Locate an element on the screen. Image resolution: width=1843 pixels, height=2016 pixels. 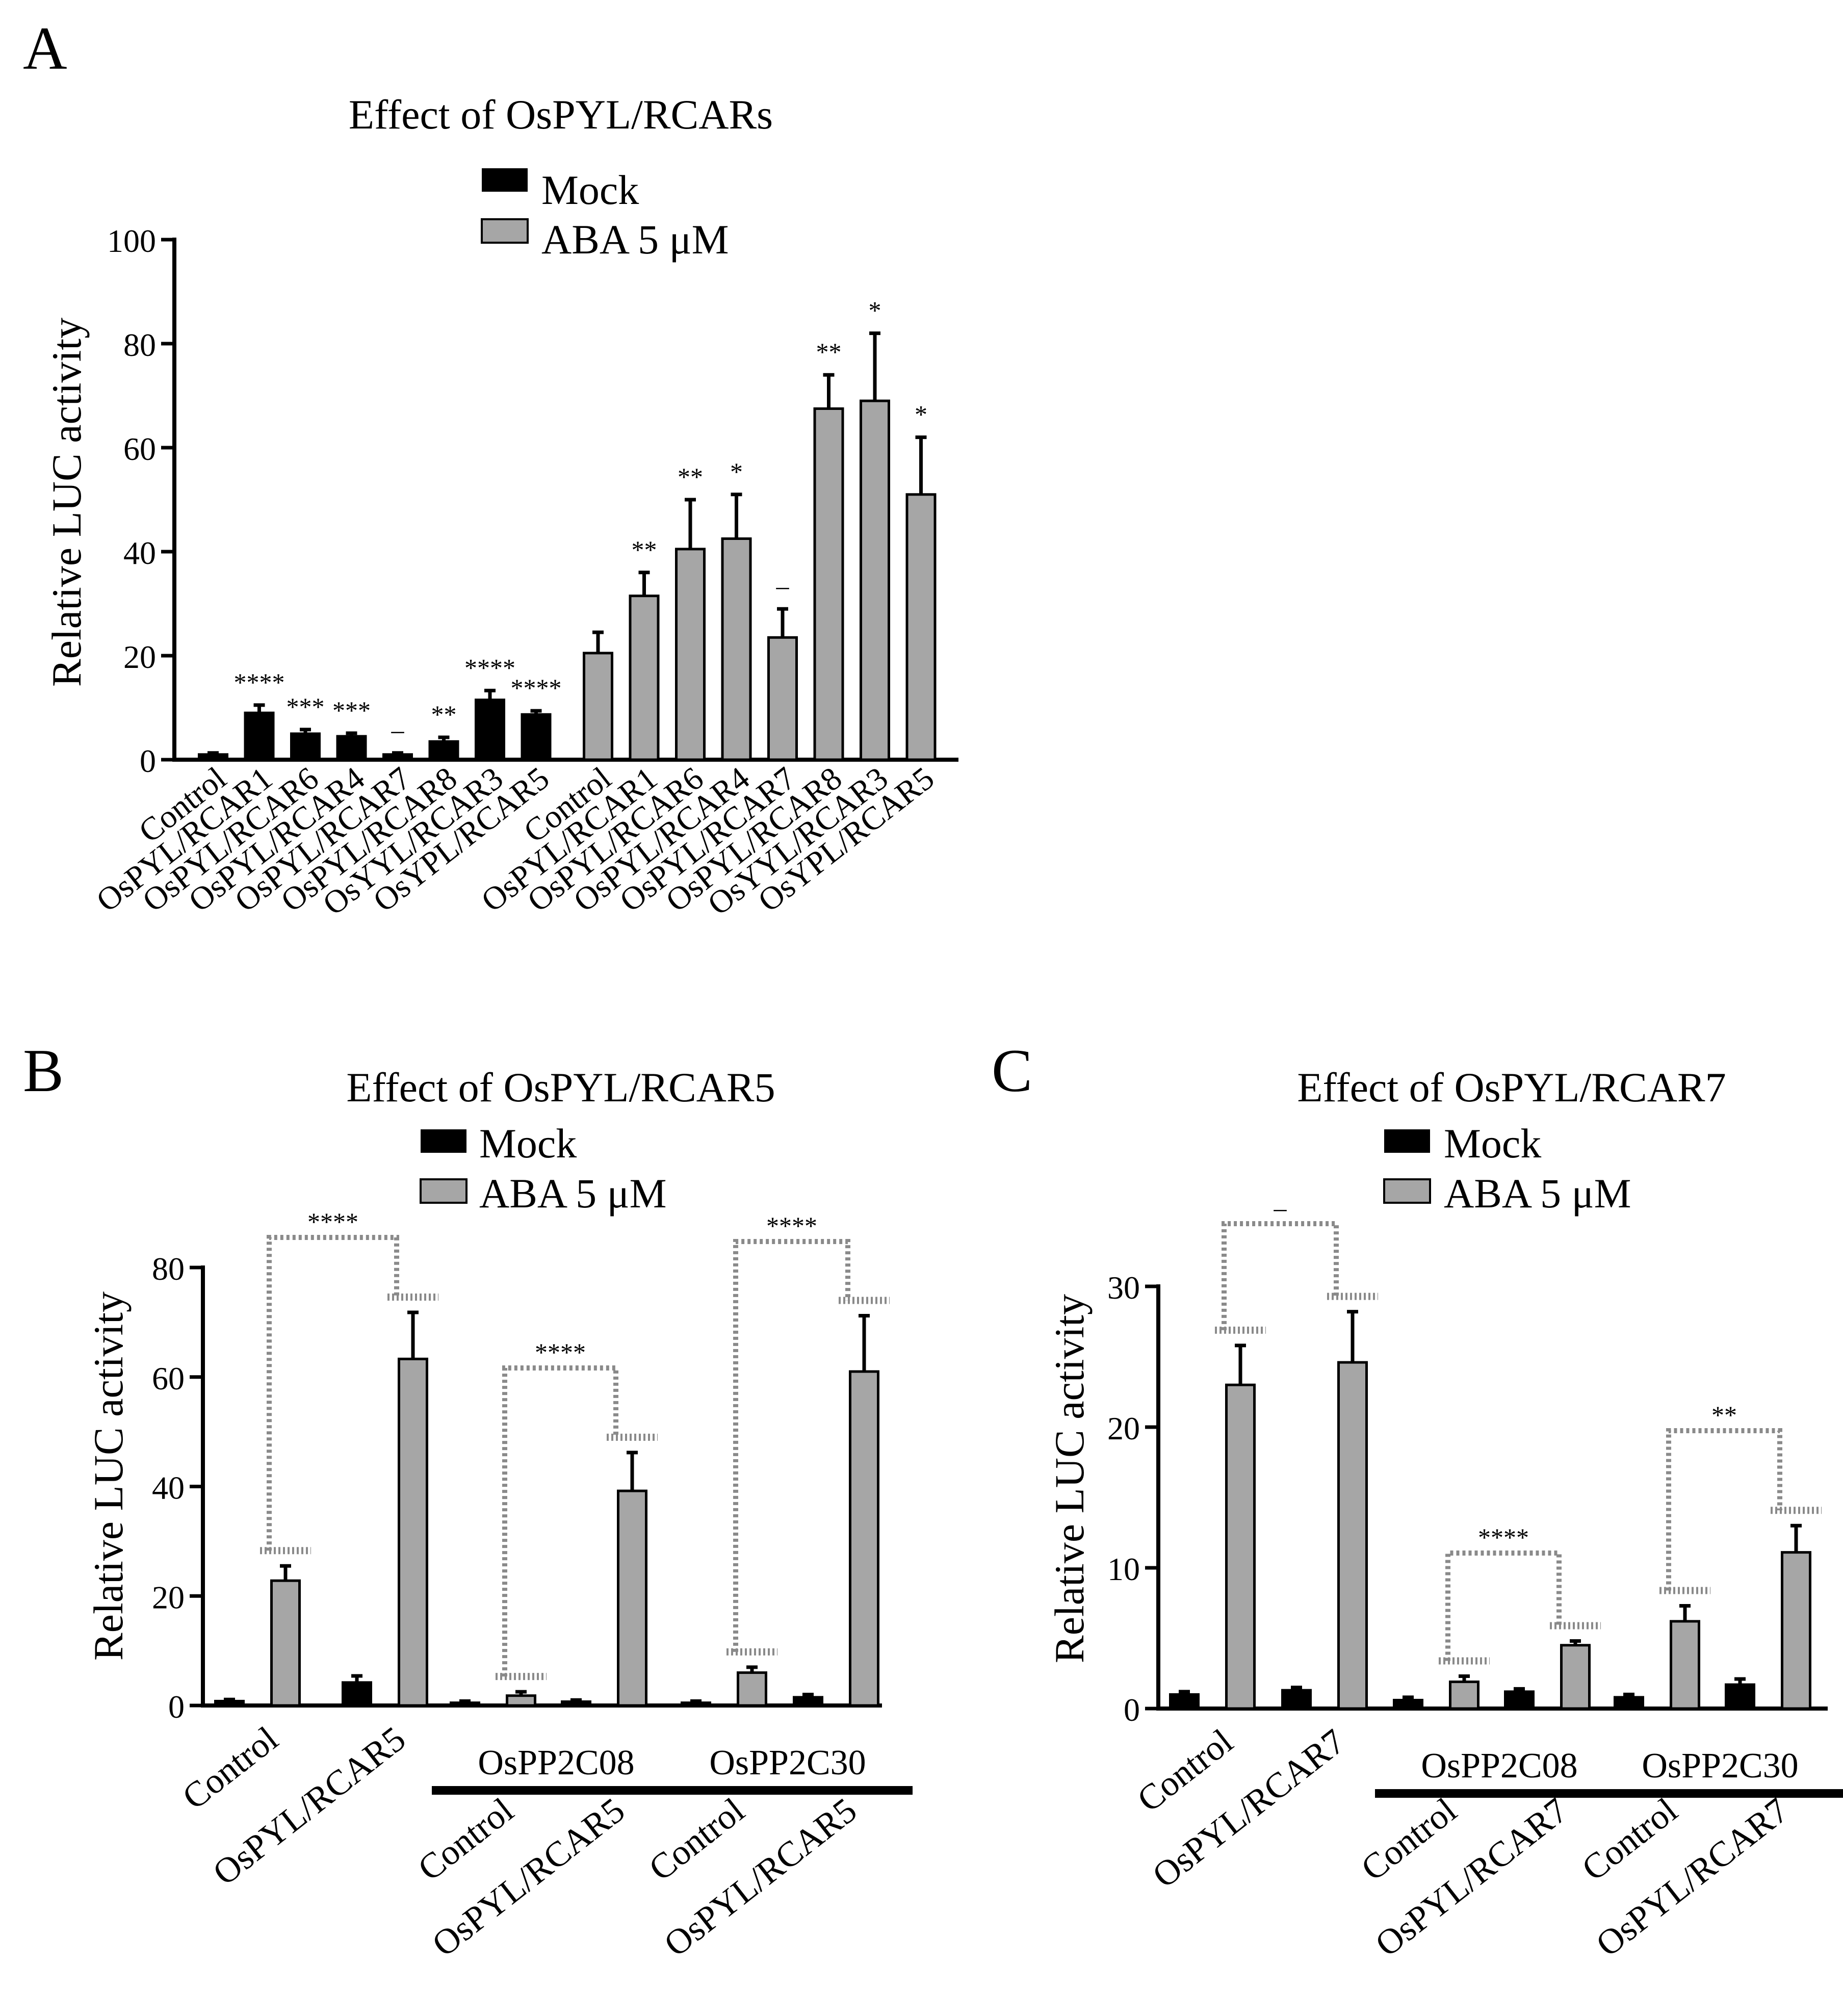
panel-letter-c: C is located at coordinates (1012, 1070).